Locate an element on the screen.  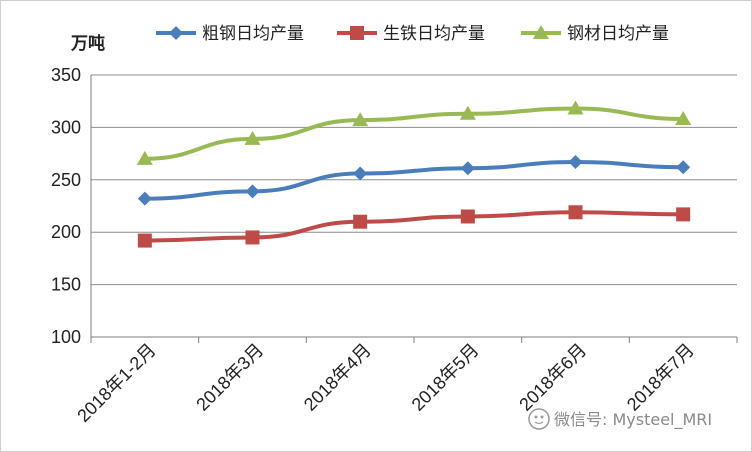
legend-item: 生铁日均产量 is located at coordinates (411, 34).